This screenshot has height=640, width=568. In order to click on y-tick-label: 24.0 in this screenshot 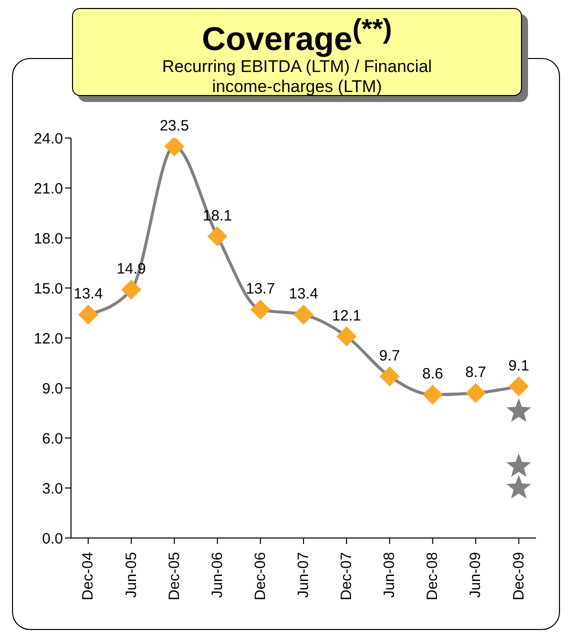, I will do `click(48, 139)`.